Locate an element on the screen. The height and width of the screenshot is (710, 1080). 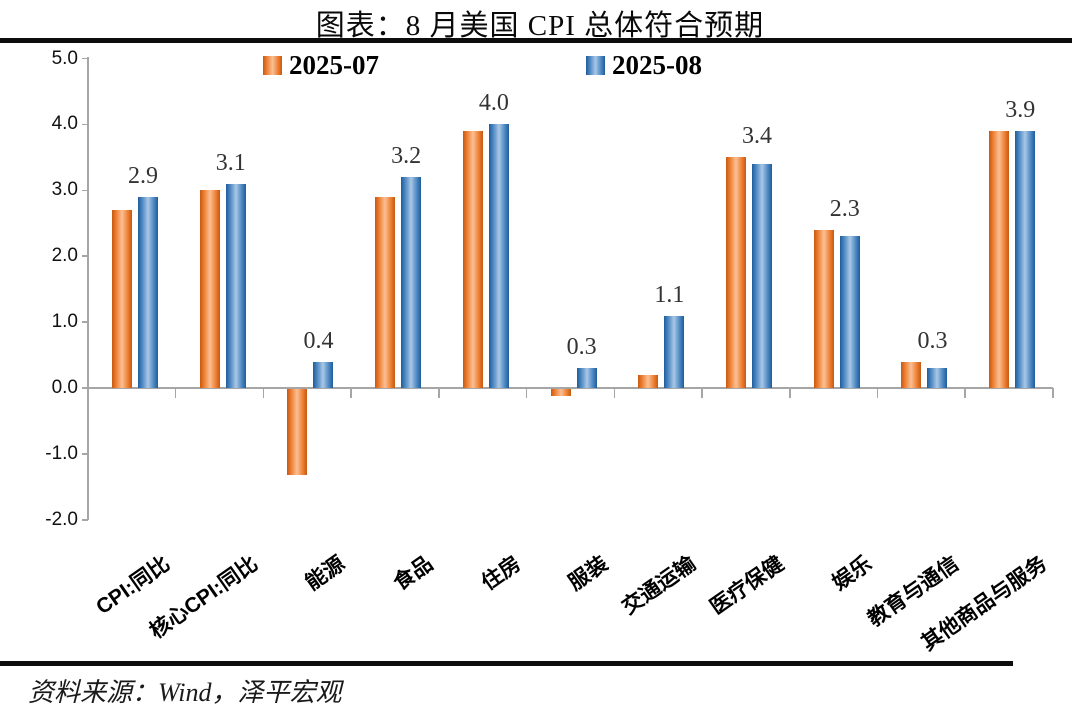
y-axis-tick-label: 2.0 is located at coordinates (64, 256).